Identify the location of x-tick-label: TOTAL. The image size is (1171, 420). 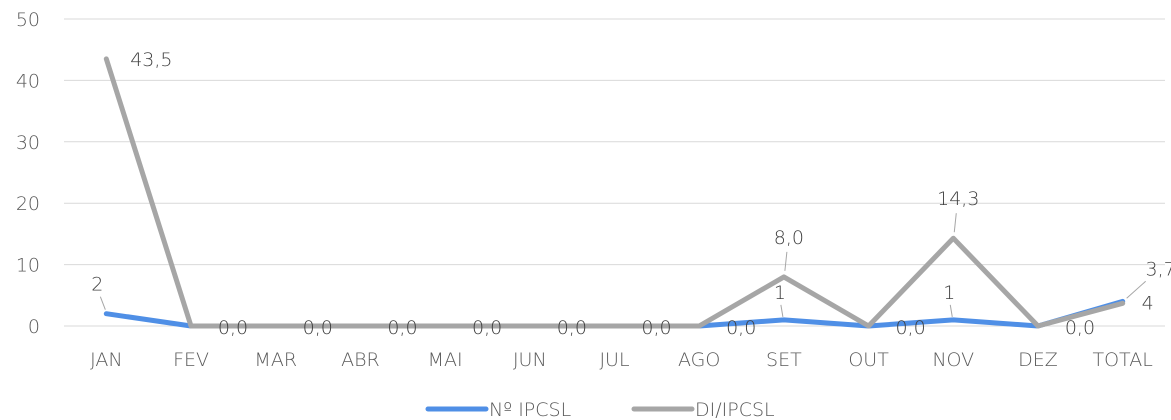
(1123, 360).